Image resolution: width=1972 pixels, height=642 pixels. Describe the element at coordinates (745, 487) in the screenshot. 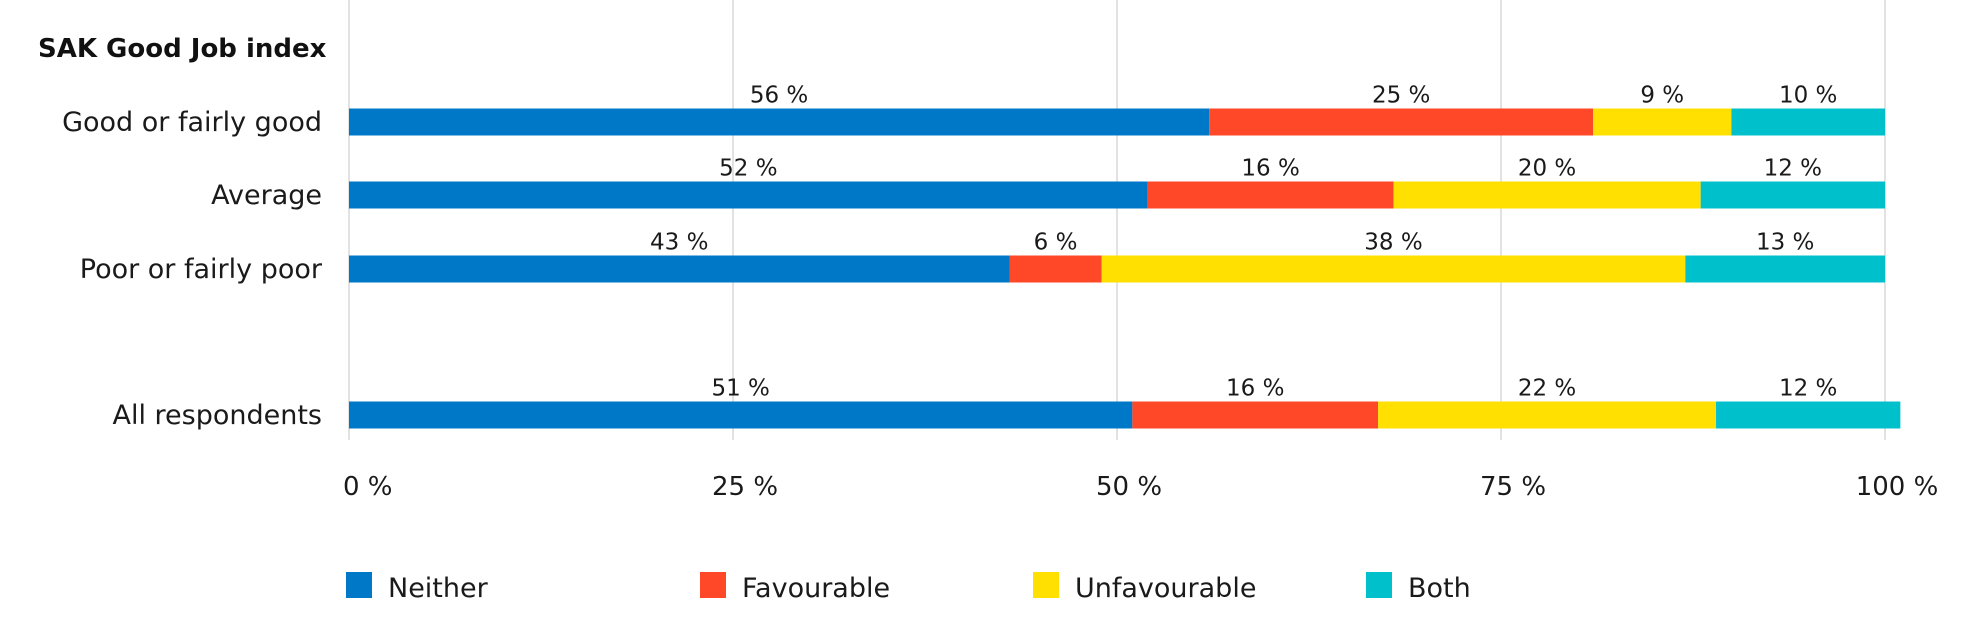

I see `x-tick-label: 25 %` at that location.